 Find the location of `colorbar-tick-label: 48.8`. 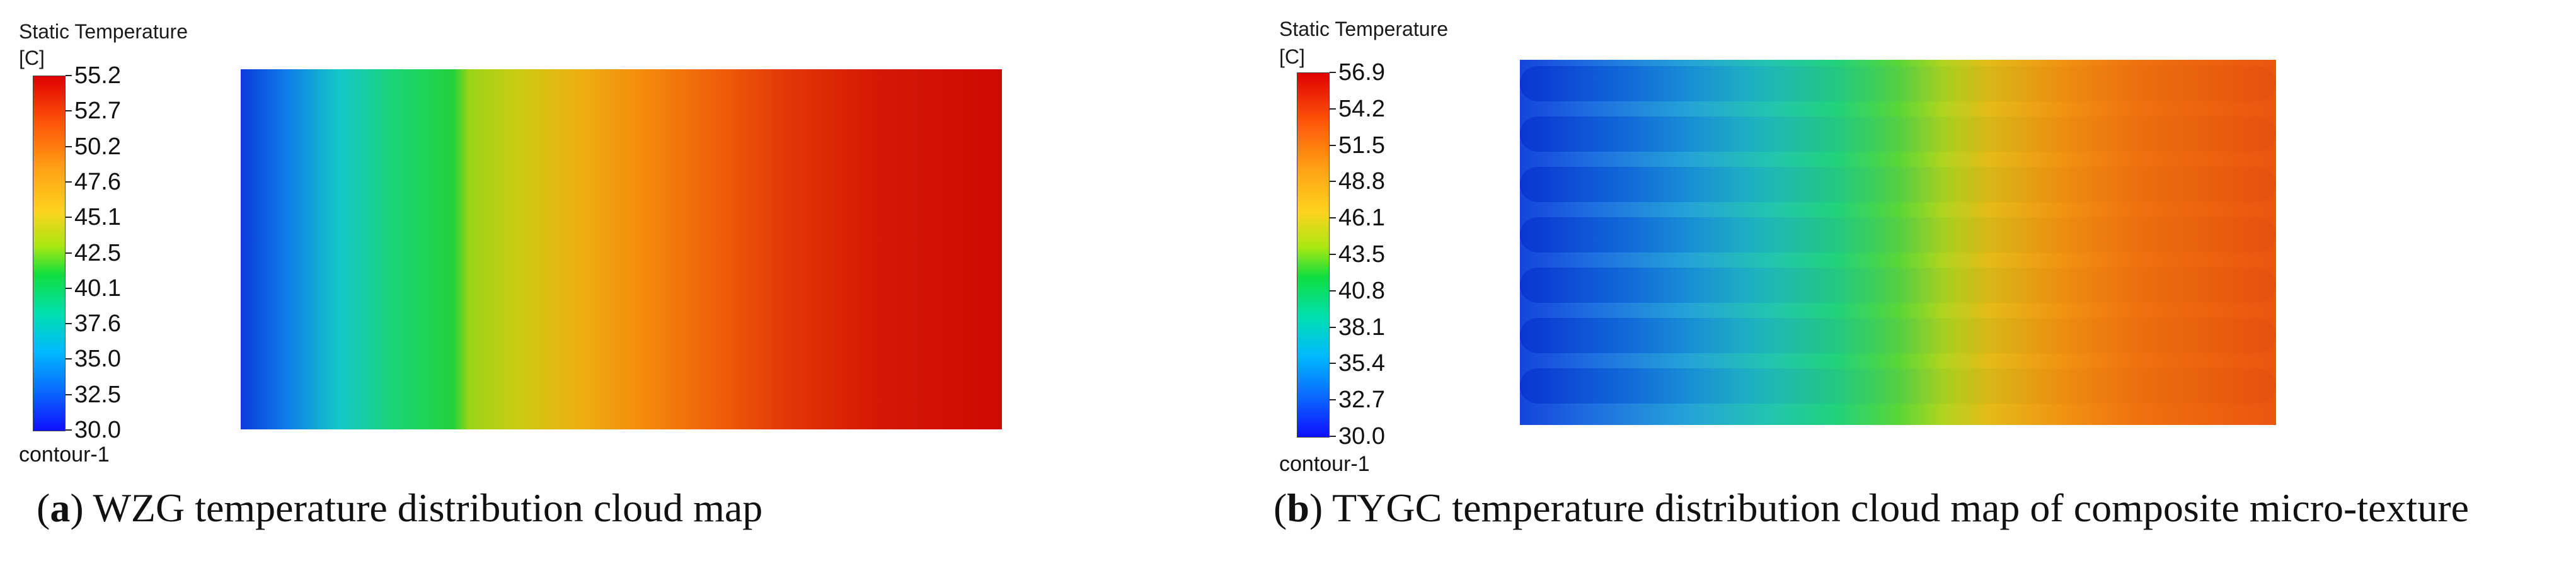

colorbar-tick-label: 48.8 is located at coordinates (1361, 181).